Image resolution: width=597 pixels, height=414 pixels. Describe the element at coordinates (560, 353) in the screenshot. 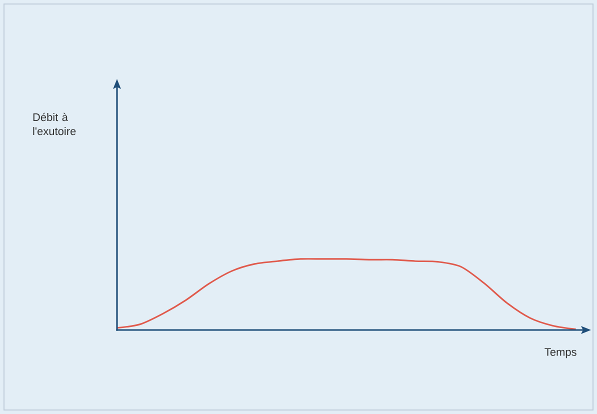

I see `x-axis-title: Temps` at that location.